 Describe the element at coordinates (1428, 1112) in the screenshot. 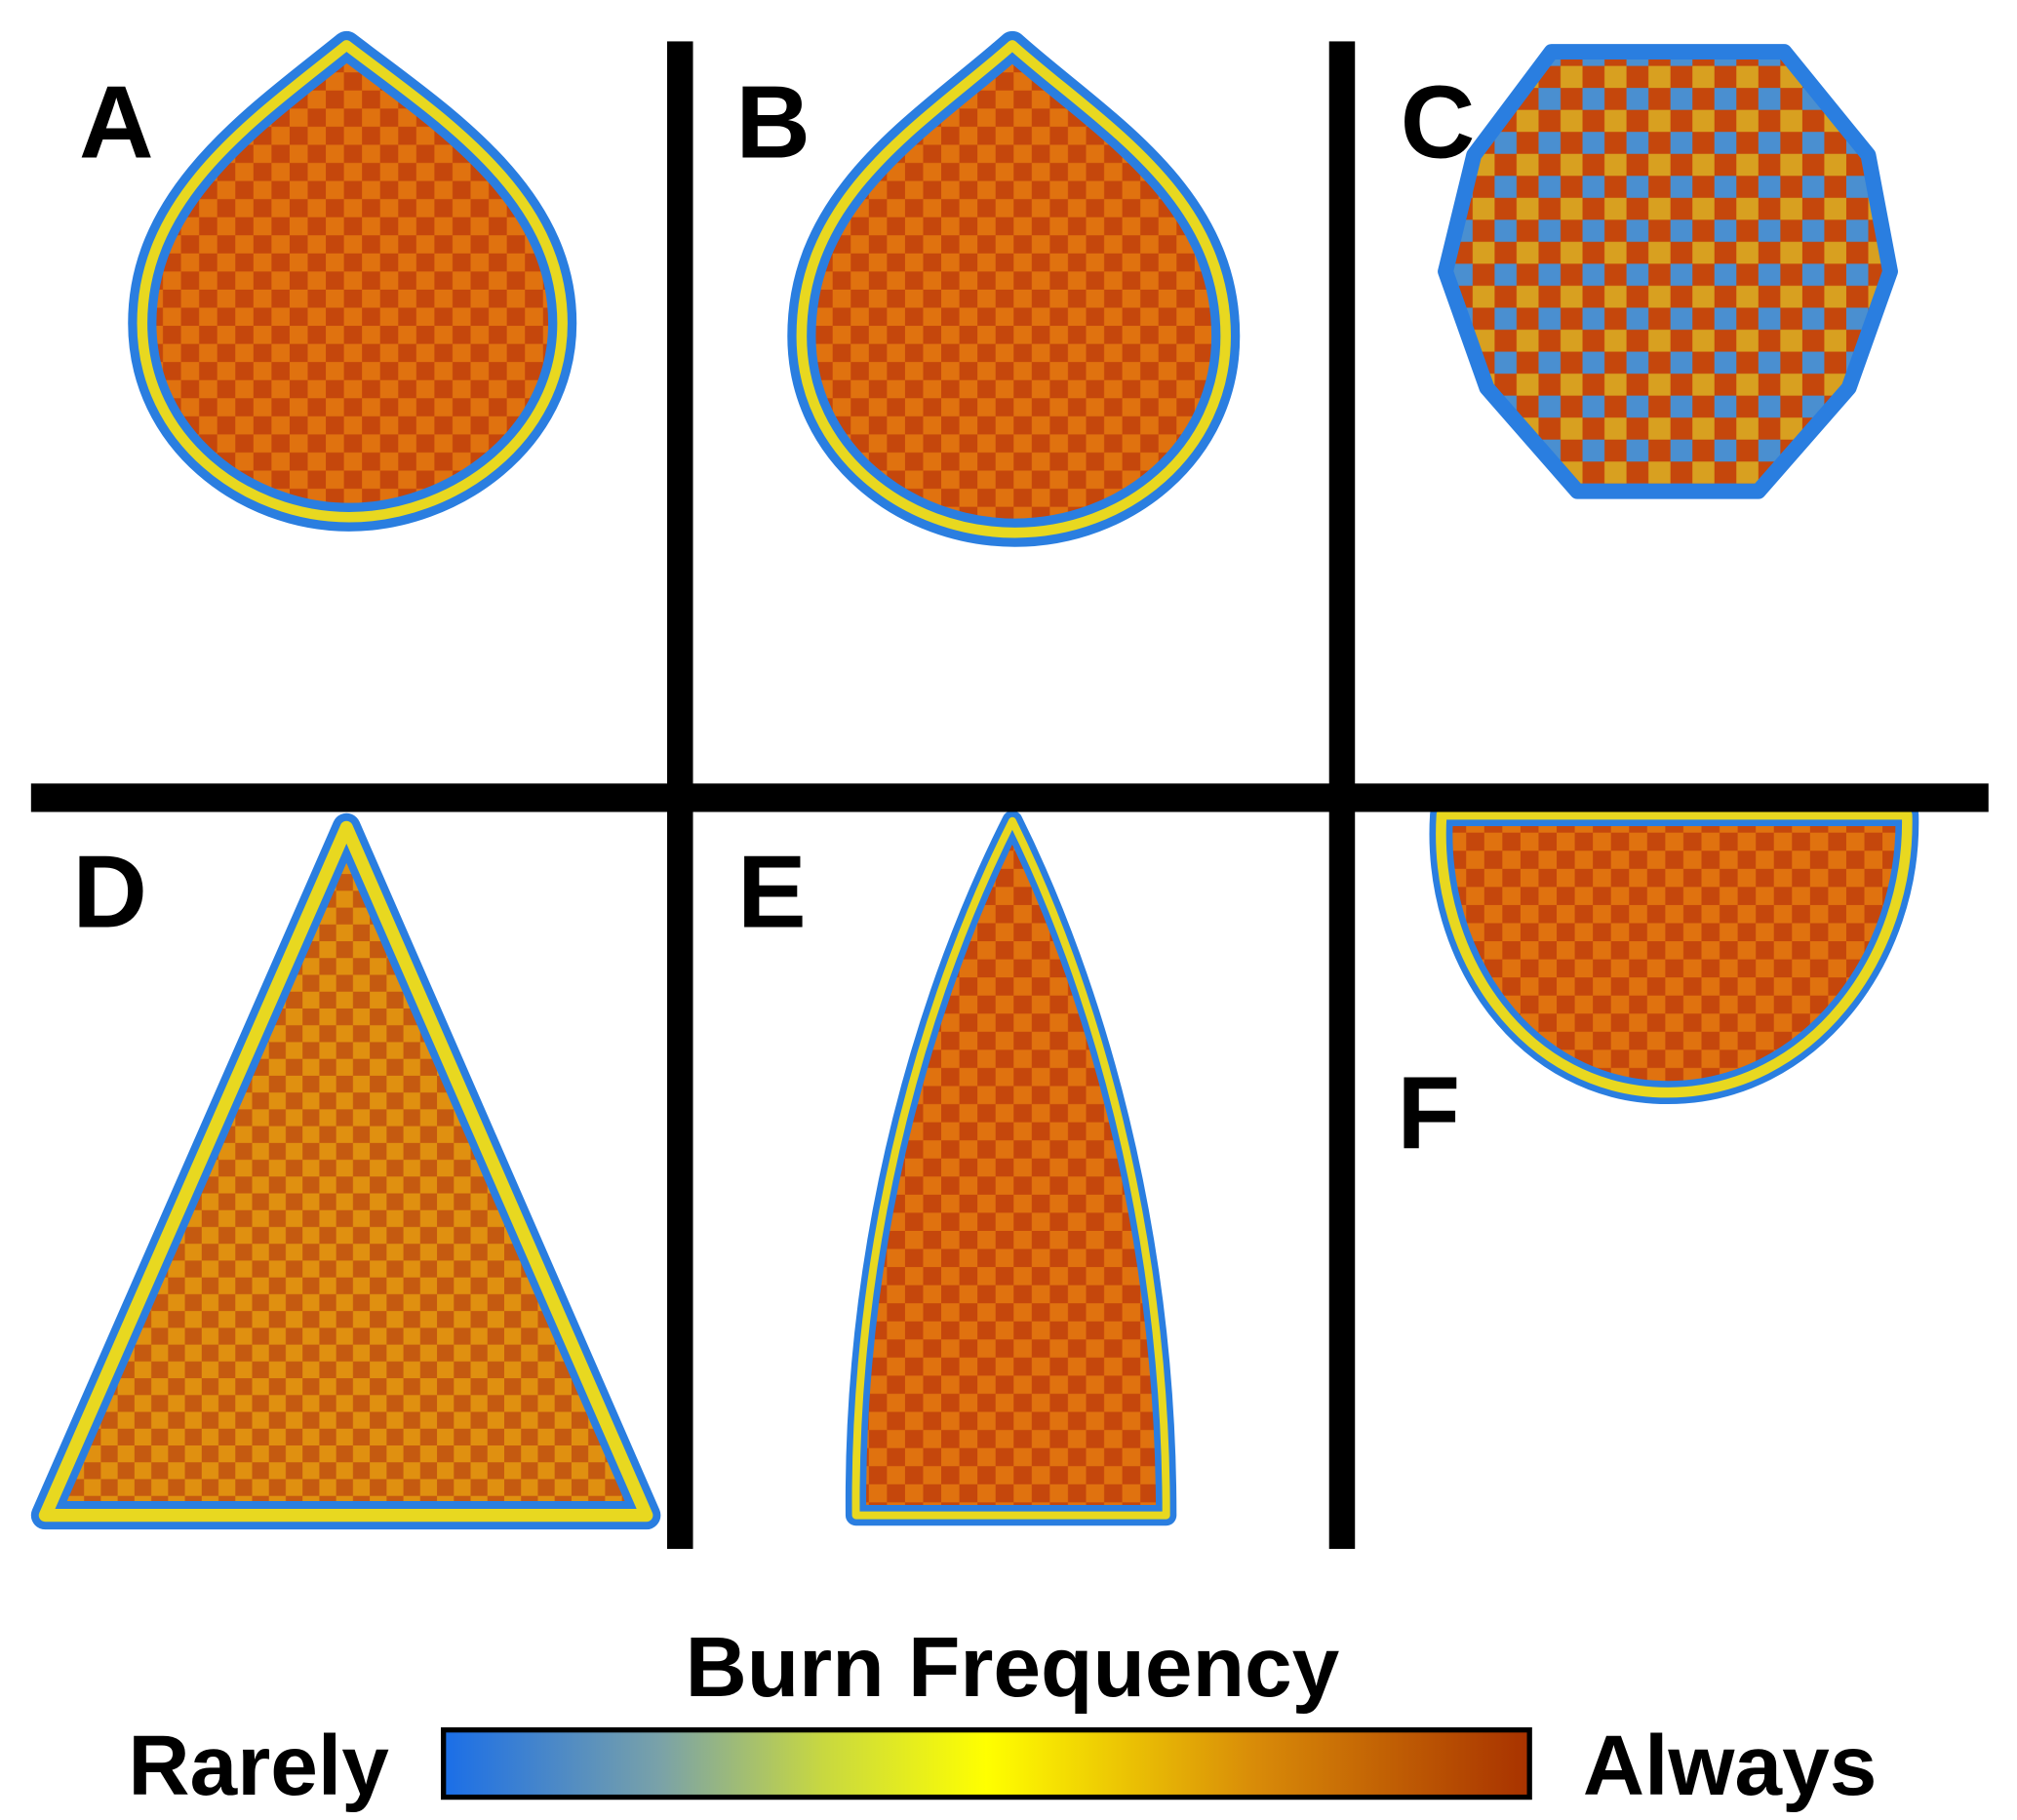

I see `panel-label: F` at that location.